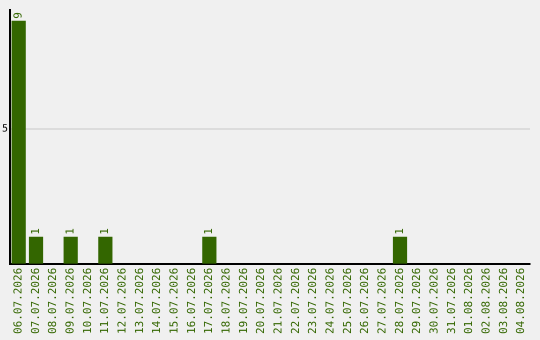 This screenshot has width=540, height=340. I want to click on x-tick-label: 11.07.2026, so click(105, 301).